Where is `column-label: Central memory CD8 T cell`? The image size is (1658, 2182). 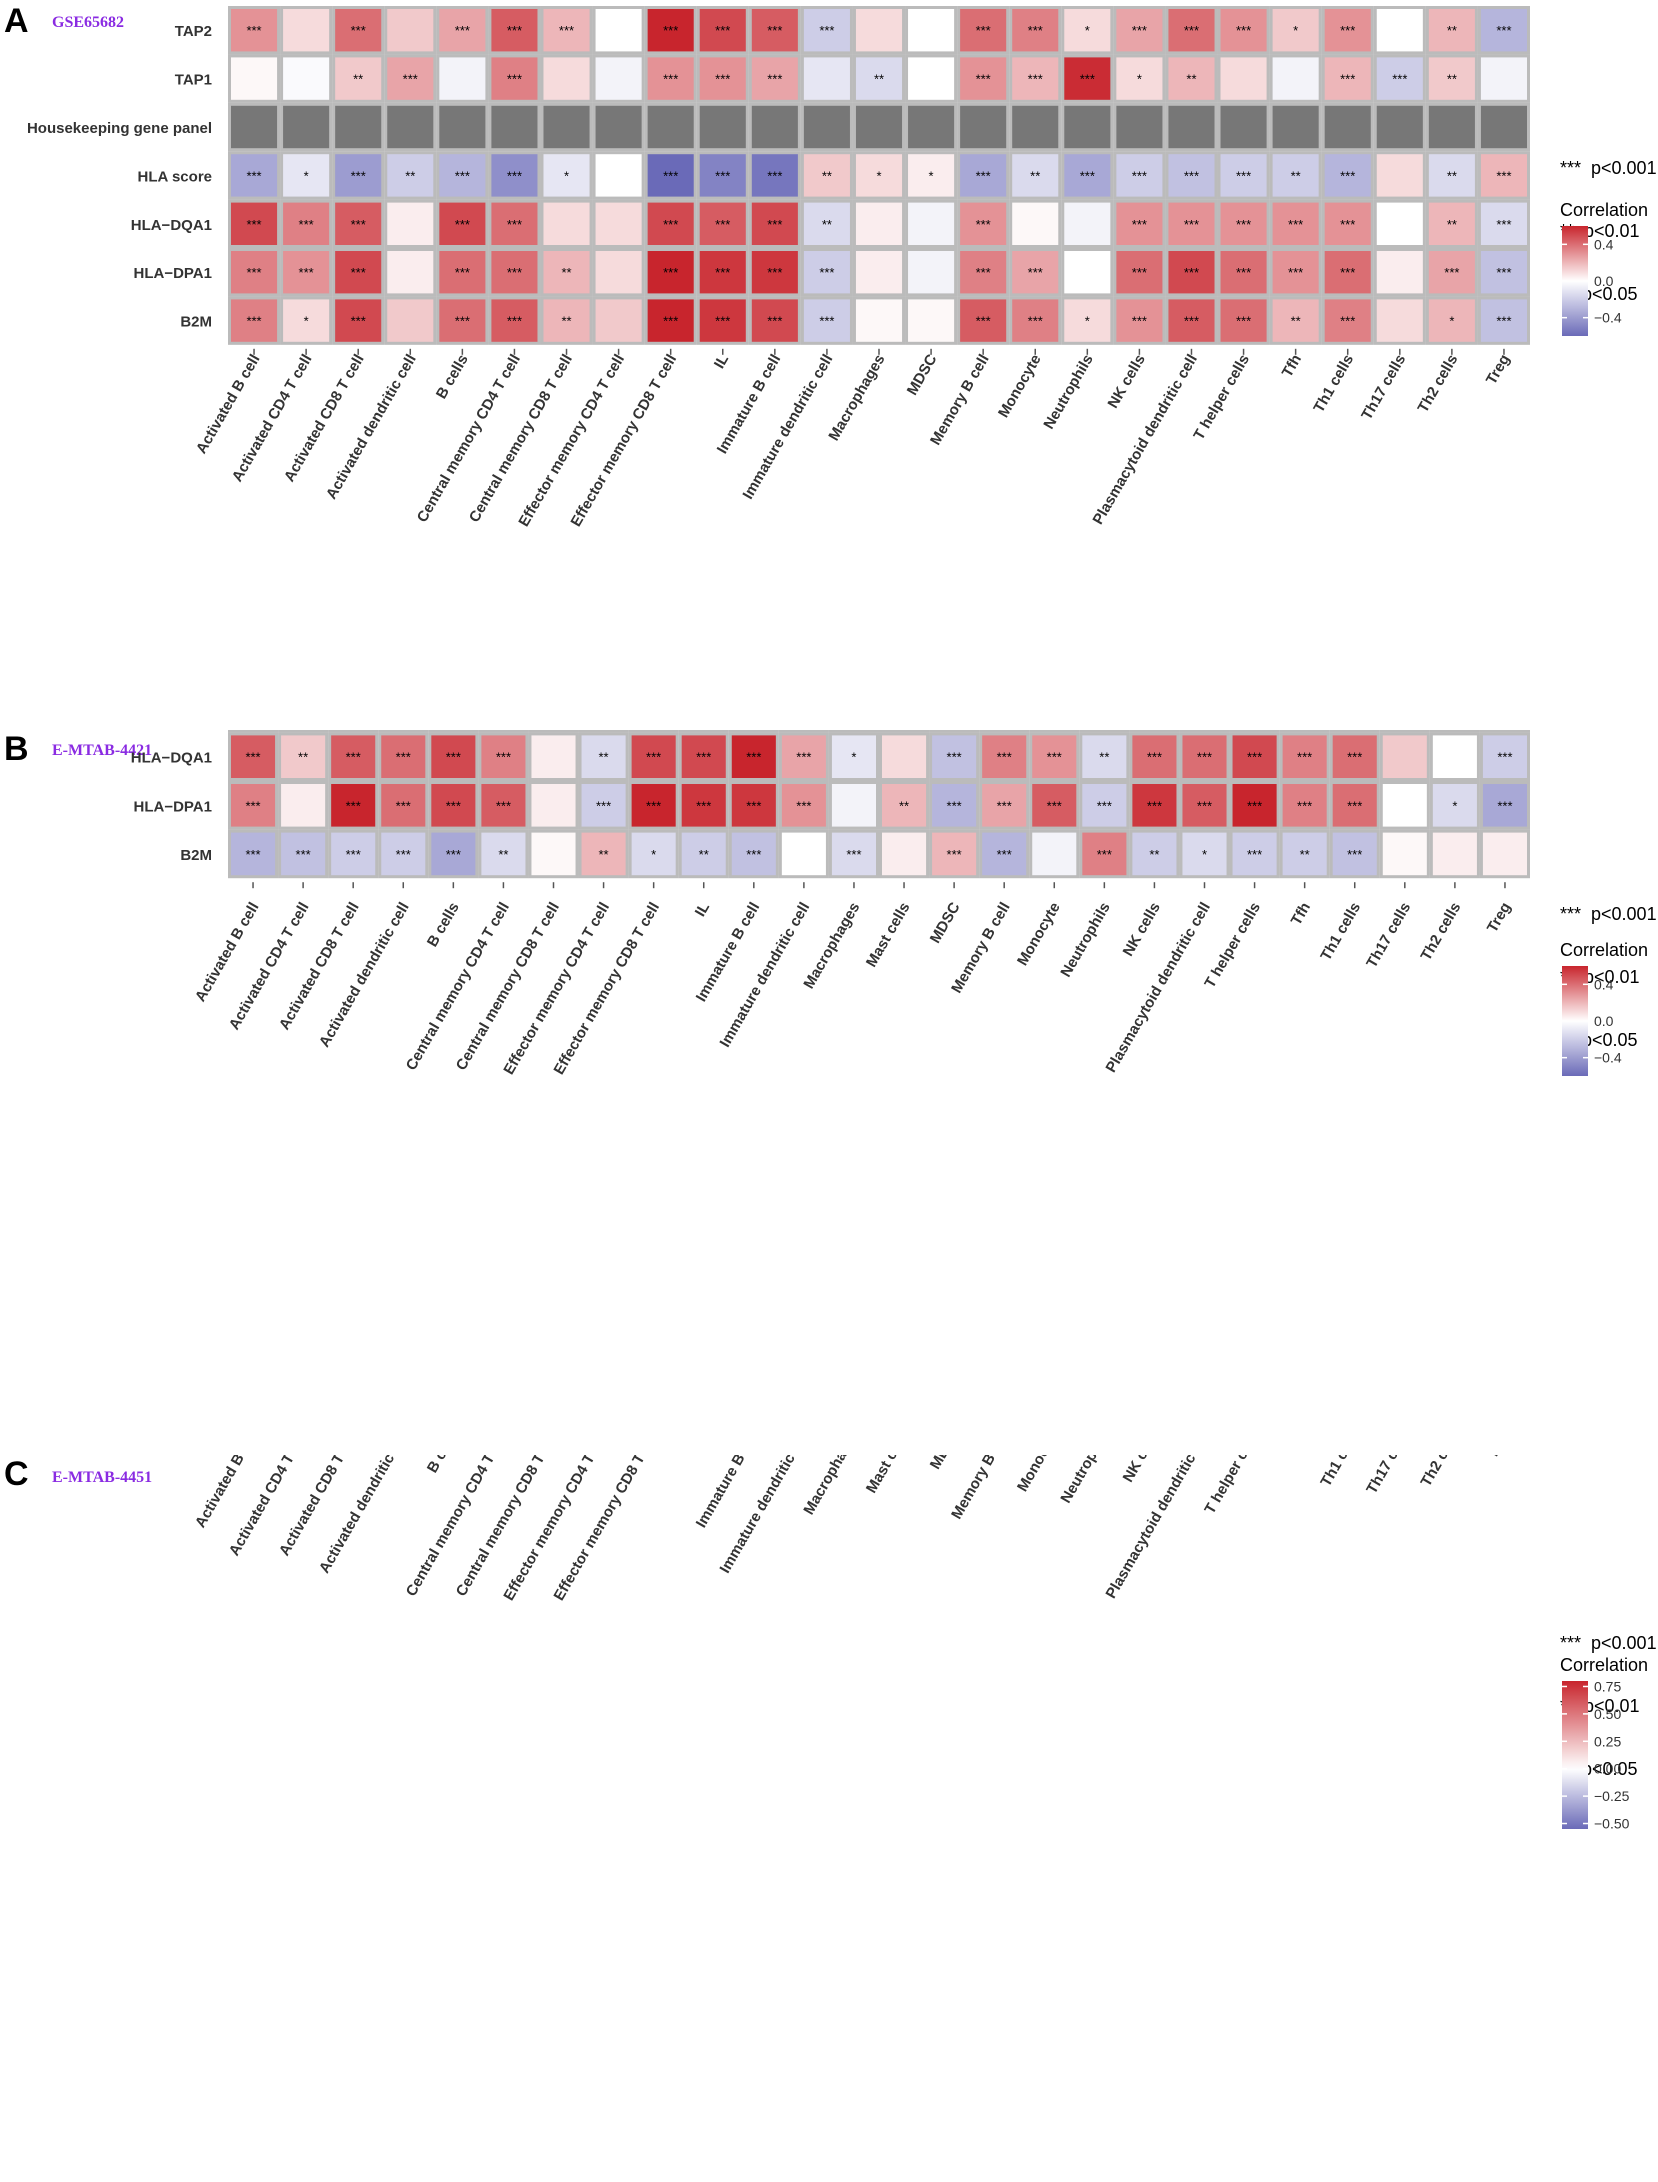 column-label: Central memory CD8 T cell is located at coordinates (508, 987).